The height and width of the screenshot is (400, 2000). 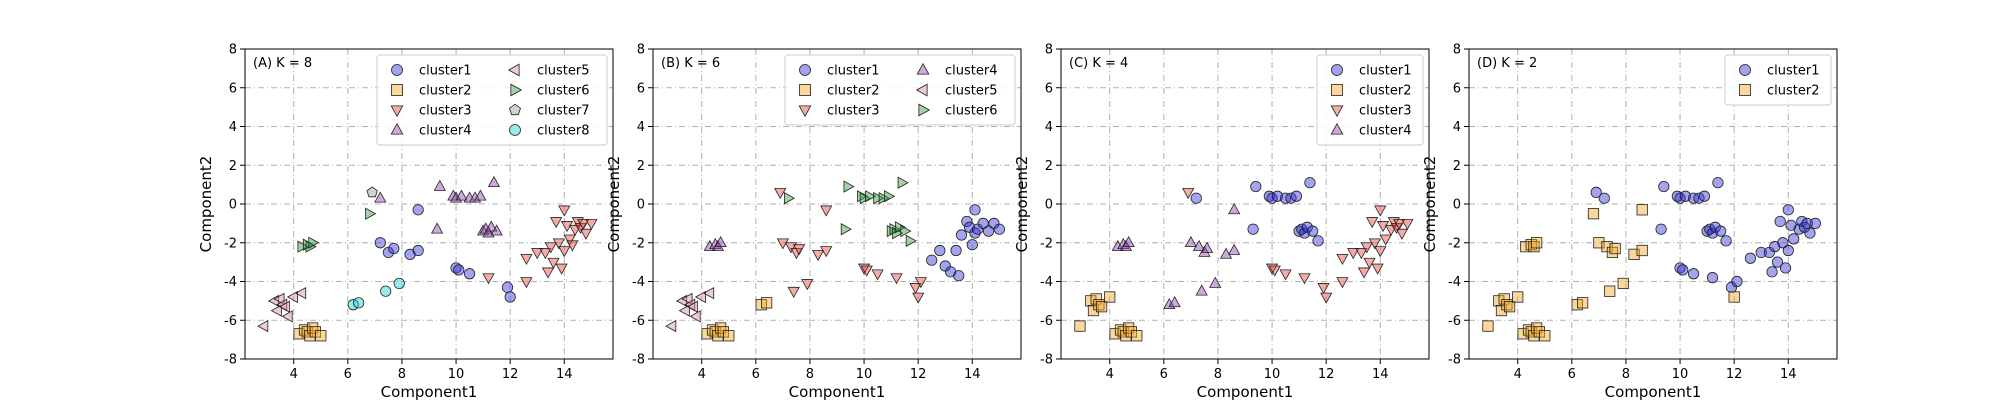 What do you see at coordinates (921, 90) in the screenshot?
I see `legend-marker-cluster5` at bounding box center [921, 90].